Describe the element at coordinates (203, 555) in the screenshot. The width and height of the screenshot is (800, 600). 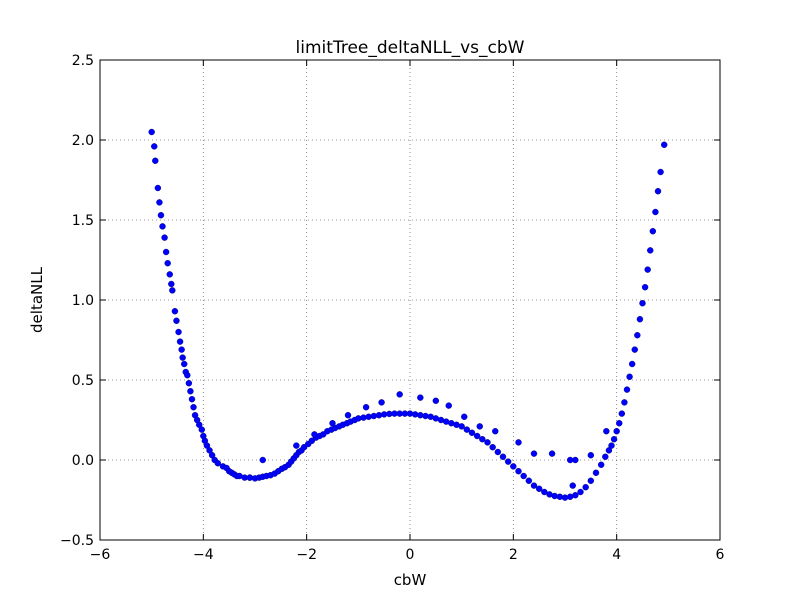
I see `x-tick-label: −4` at that location.